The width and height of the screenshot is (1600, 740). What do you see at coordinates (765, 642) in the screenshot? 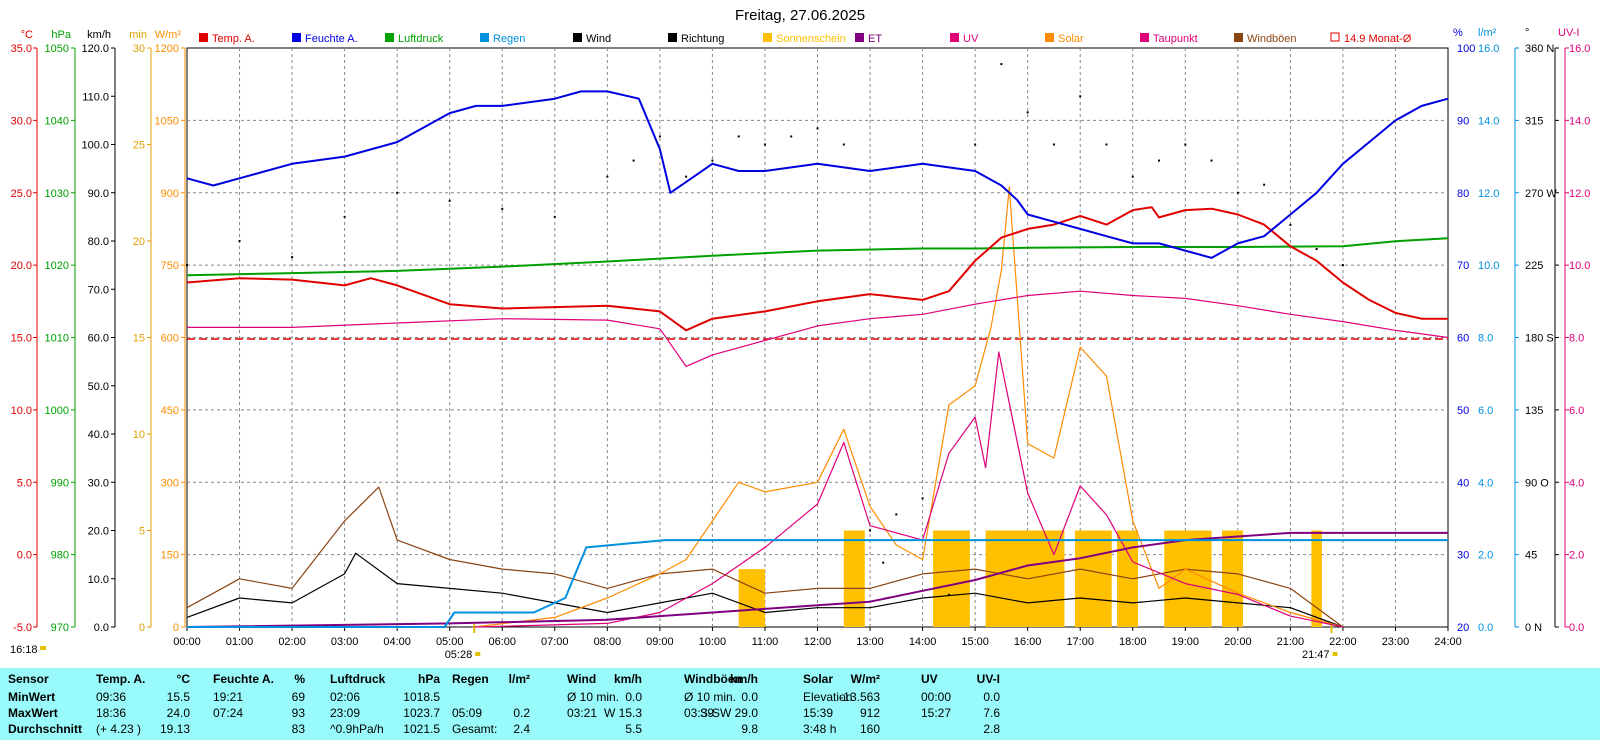
I see `time-label: 11:00` at bounding box center [765, 642].